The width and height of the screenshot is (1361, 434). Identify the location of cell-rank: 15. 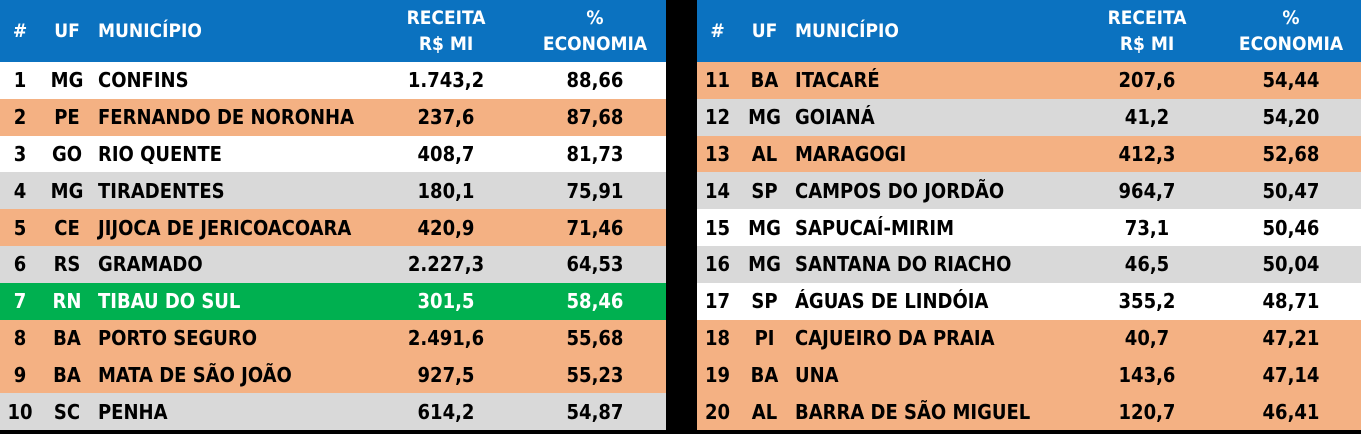
(717, 227).